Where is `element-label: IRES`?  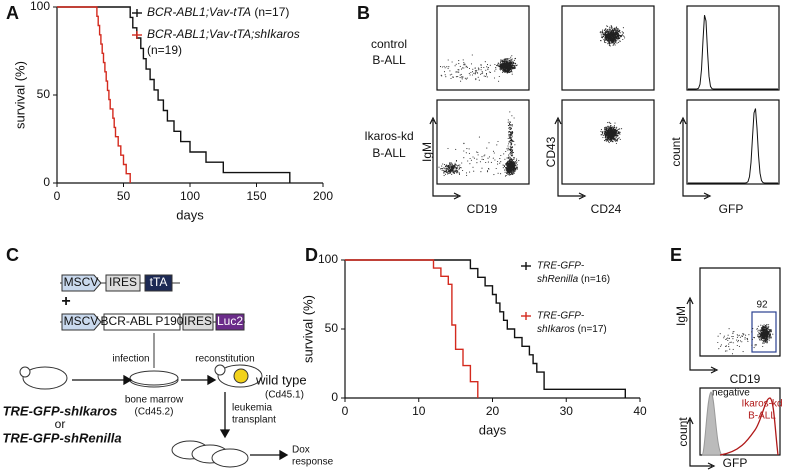 element-label: IRES is located at coordinates (198, 321).